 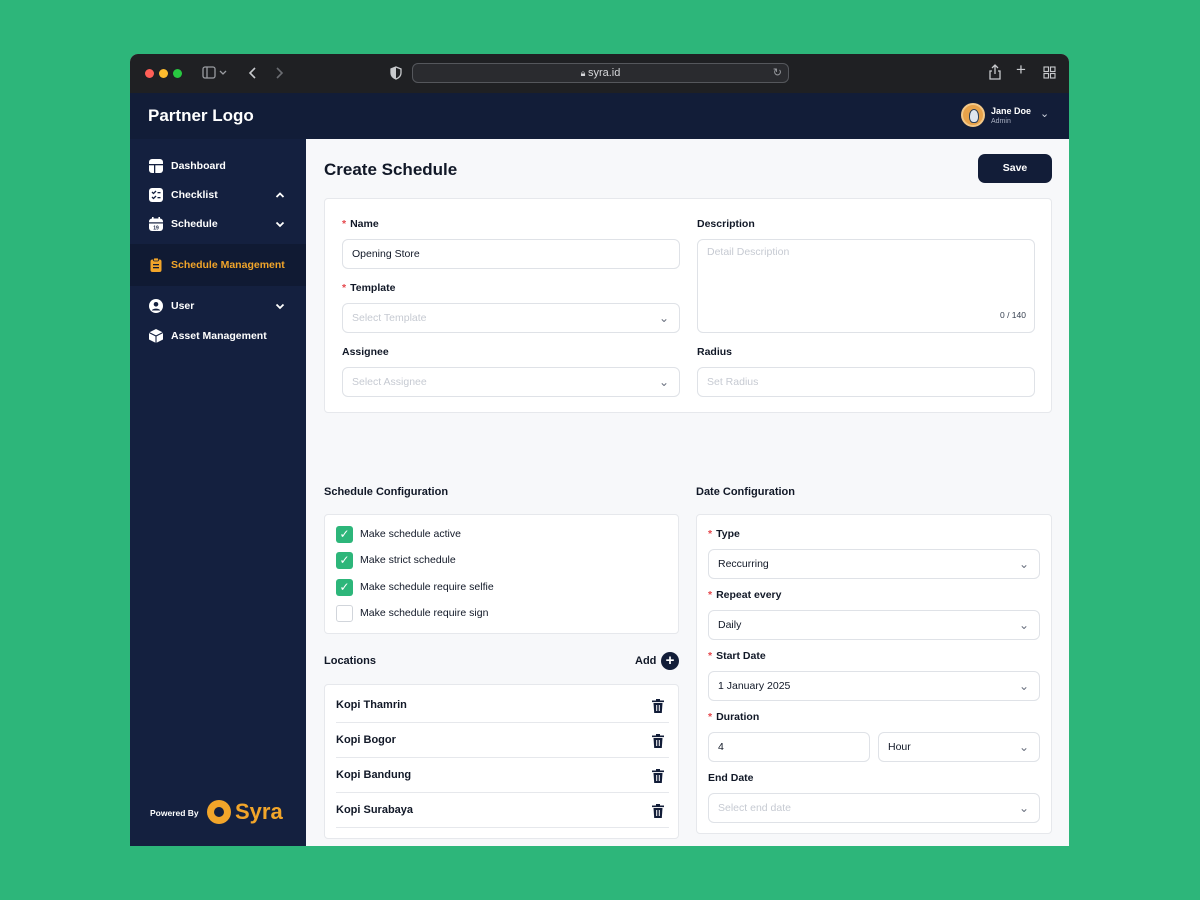 What do you see at coordinates (1013, 315) in the screenshot?
I see `character-counter: 0 / 140` at bounding box center [1013, 315].